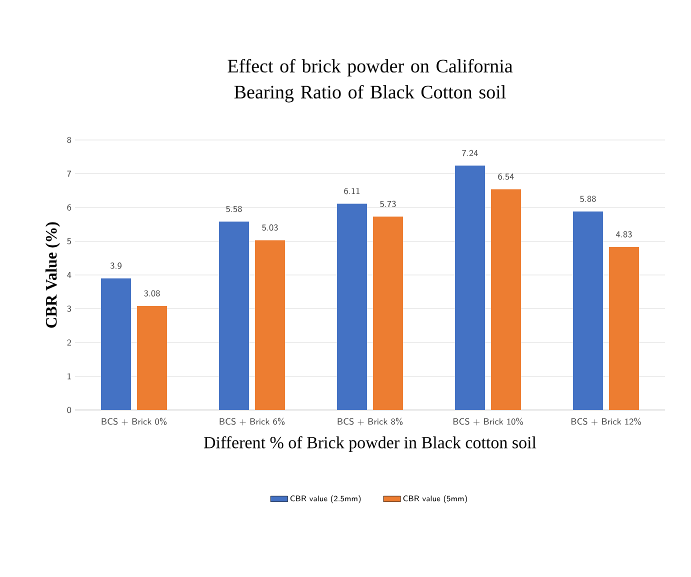 This screenshot has height=577, width=691. I want to click on chart-title: Effect of brick powder on California Bearing Ratio of Black Cotton soil, so click(370, 80).